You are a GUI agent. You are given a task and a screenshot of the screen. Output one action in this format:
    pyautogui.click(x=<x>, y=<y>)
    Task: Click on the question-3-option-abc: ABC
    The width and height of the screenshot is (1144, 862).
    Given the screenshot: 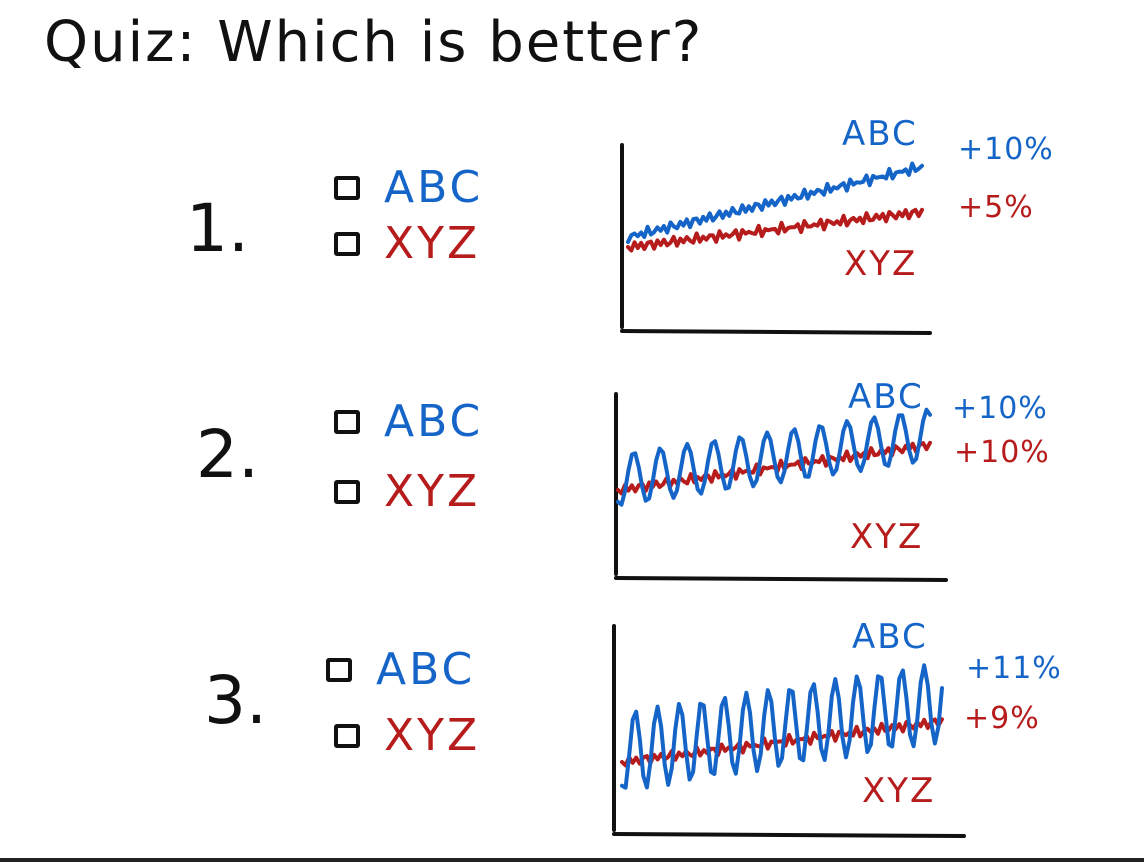 What is the action you would take?
    pyautogui.click(x=400, y=670)
    